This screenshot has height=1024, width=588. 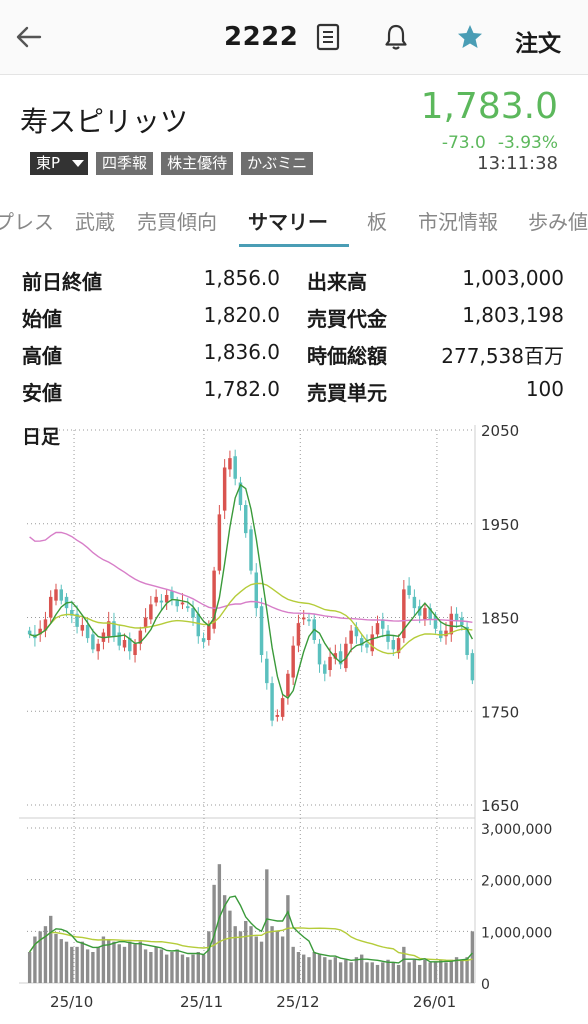 I want to click on tab-press: プレス, so click(x=27, y=222).